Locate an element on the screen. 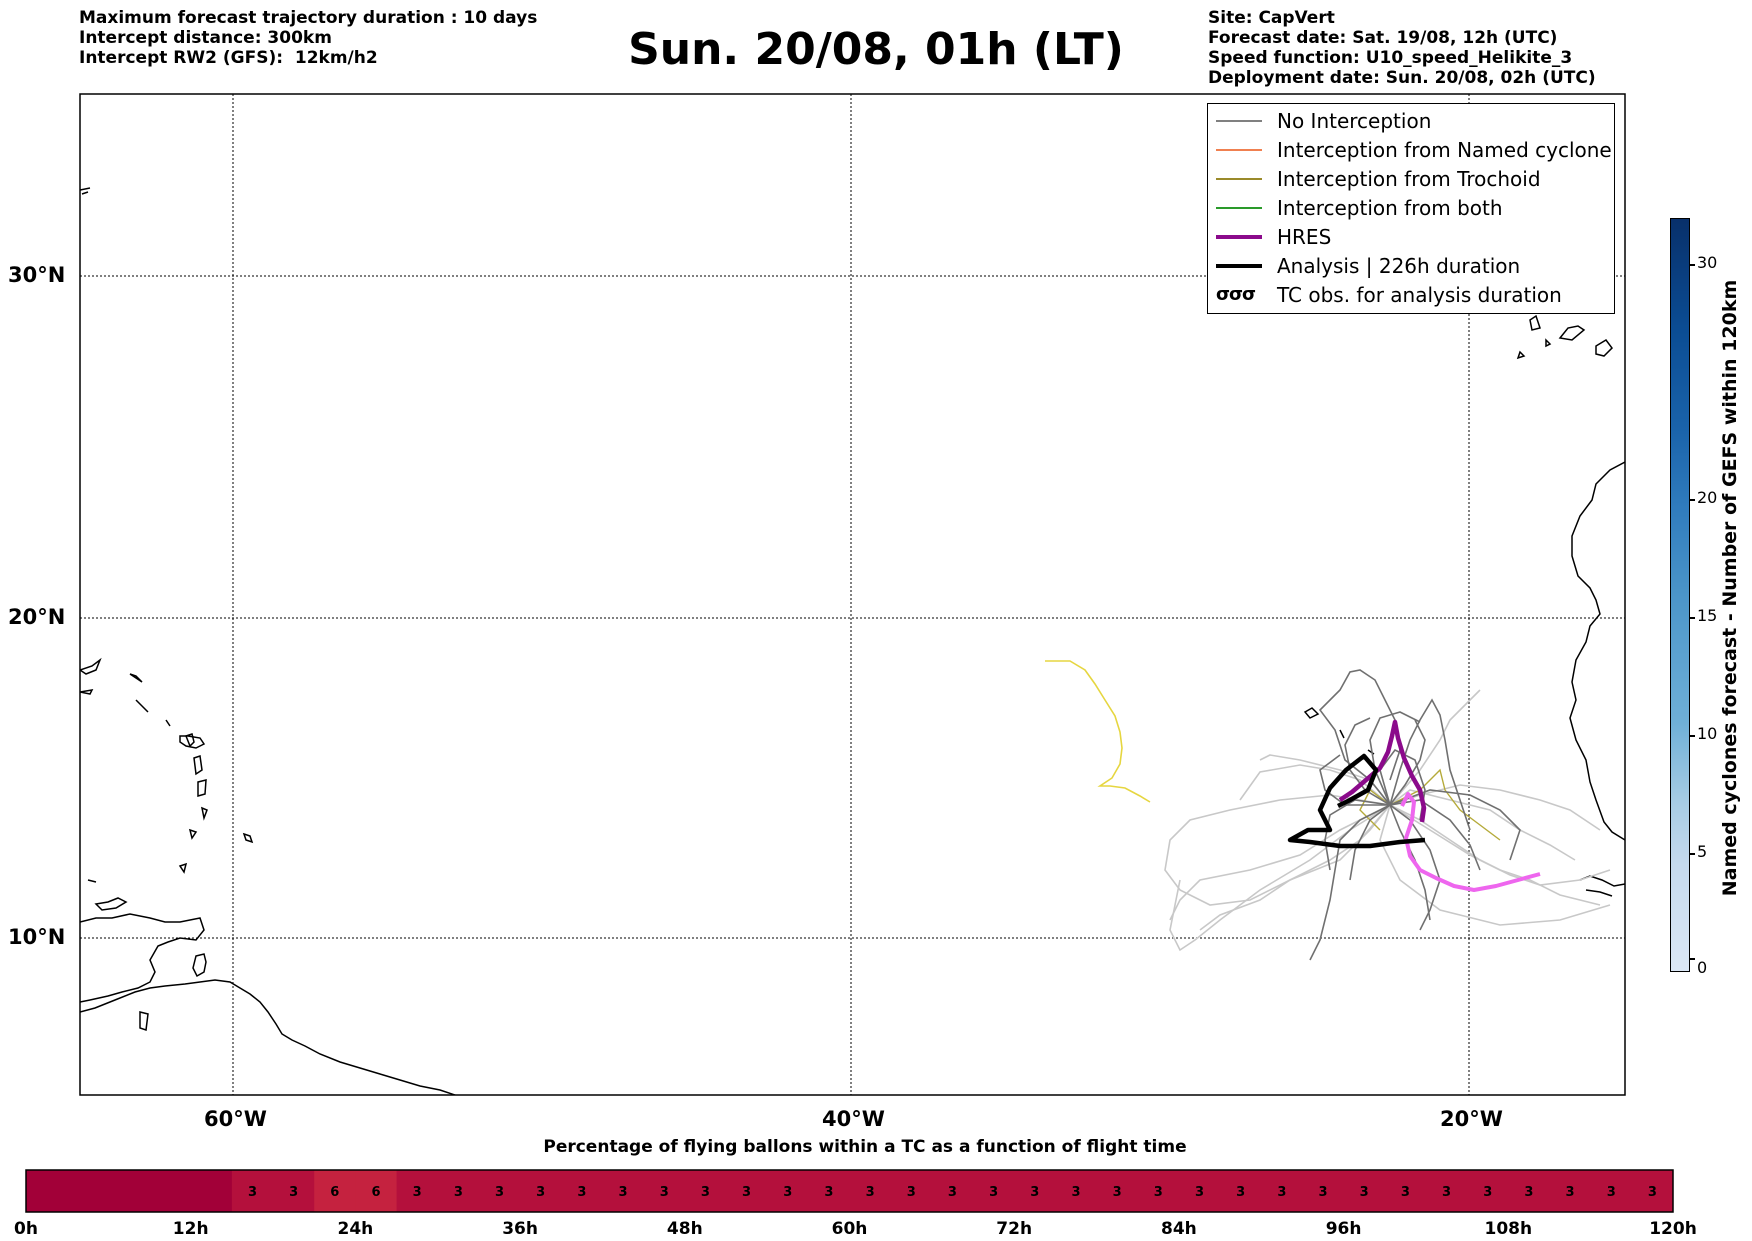  legend-label: Interception from Named cyclone is located at coordinates (1444, 150).